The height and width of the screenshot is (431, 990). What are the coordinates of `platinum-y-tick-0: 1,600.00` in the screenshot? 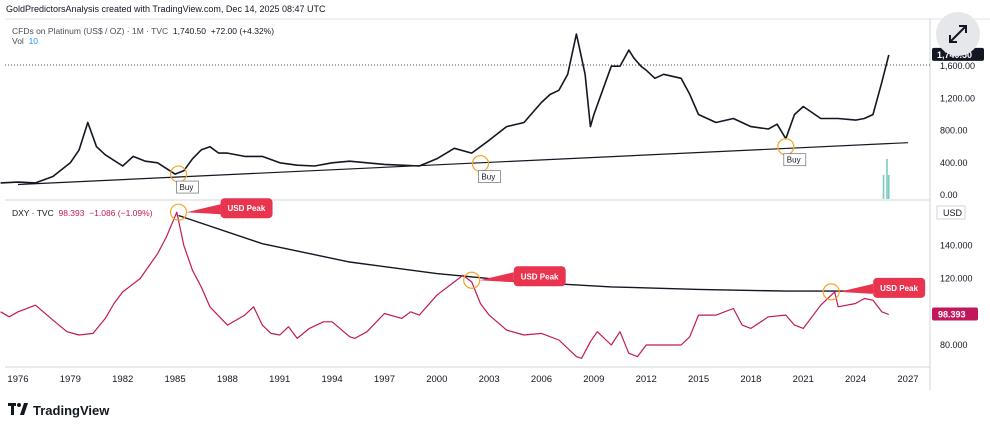 It's located at (957, 66).